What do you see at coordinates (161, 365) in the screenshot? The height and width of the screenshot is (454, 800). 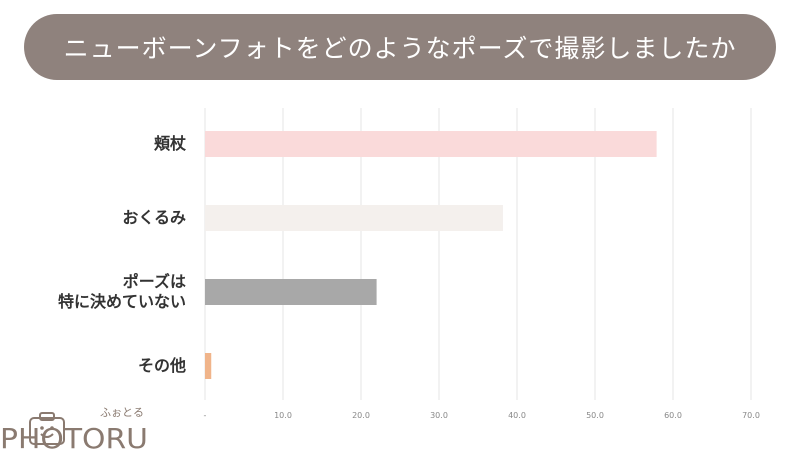 I see `category-label: その他` at bounding box center [161, 365].